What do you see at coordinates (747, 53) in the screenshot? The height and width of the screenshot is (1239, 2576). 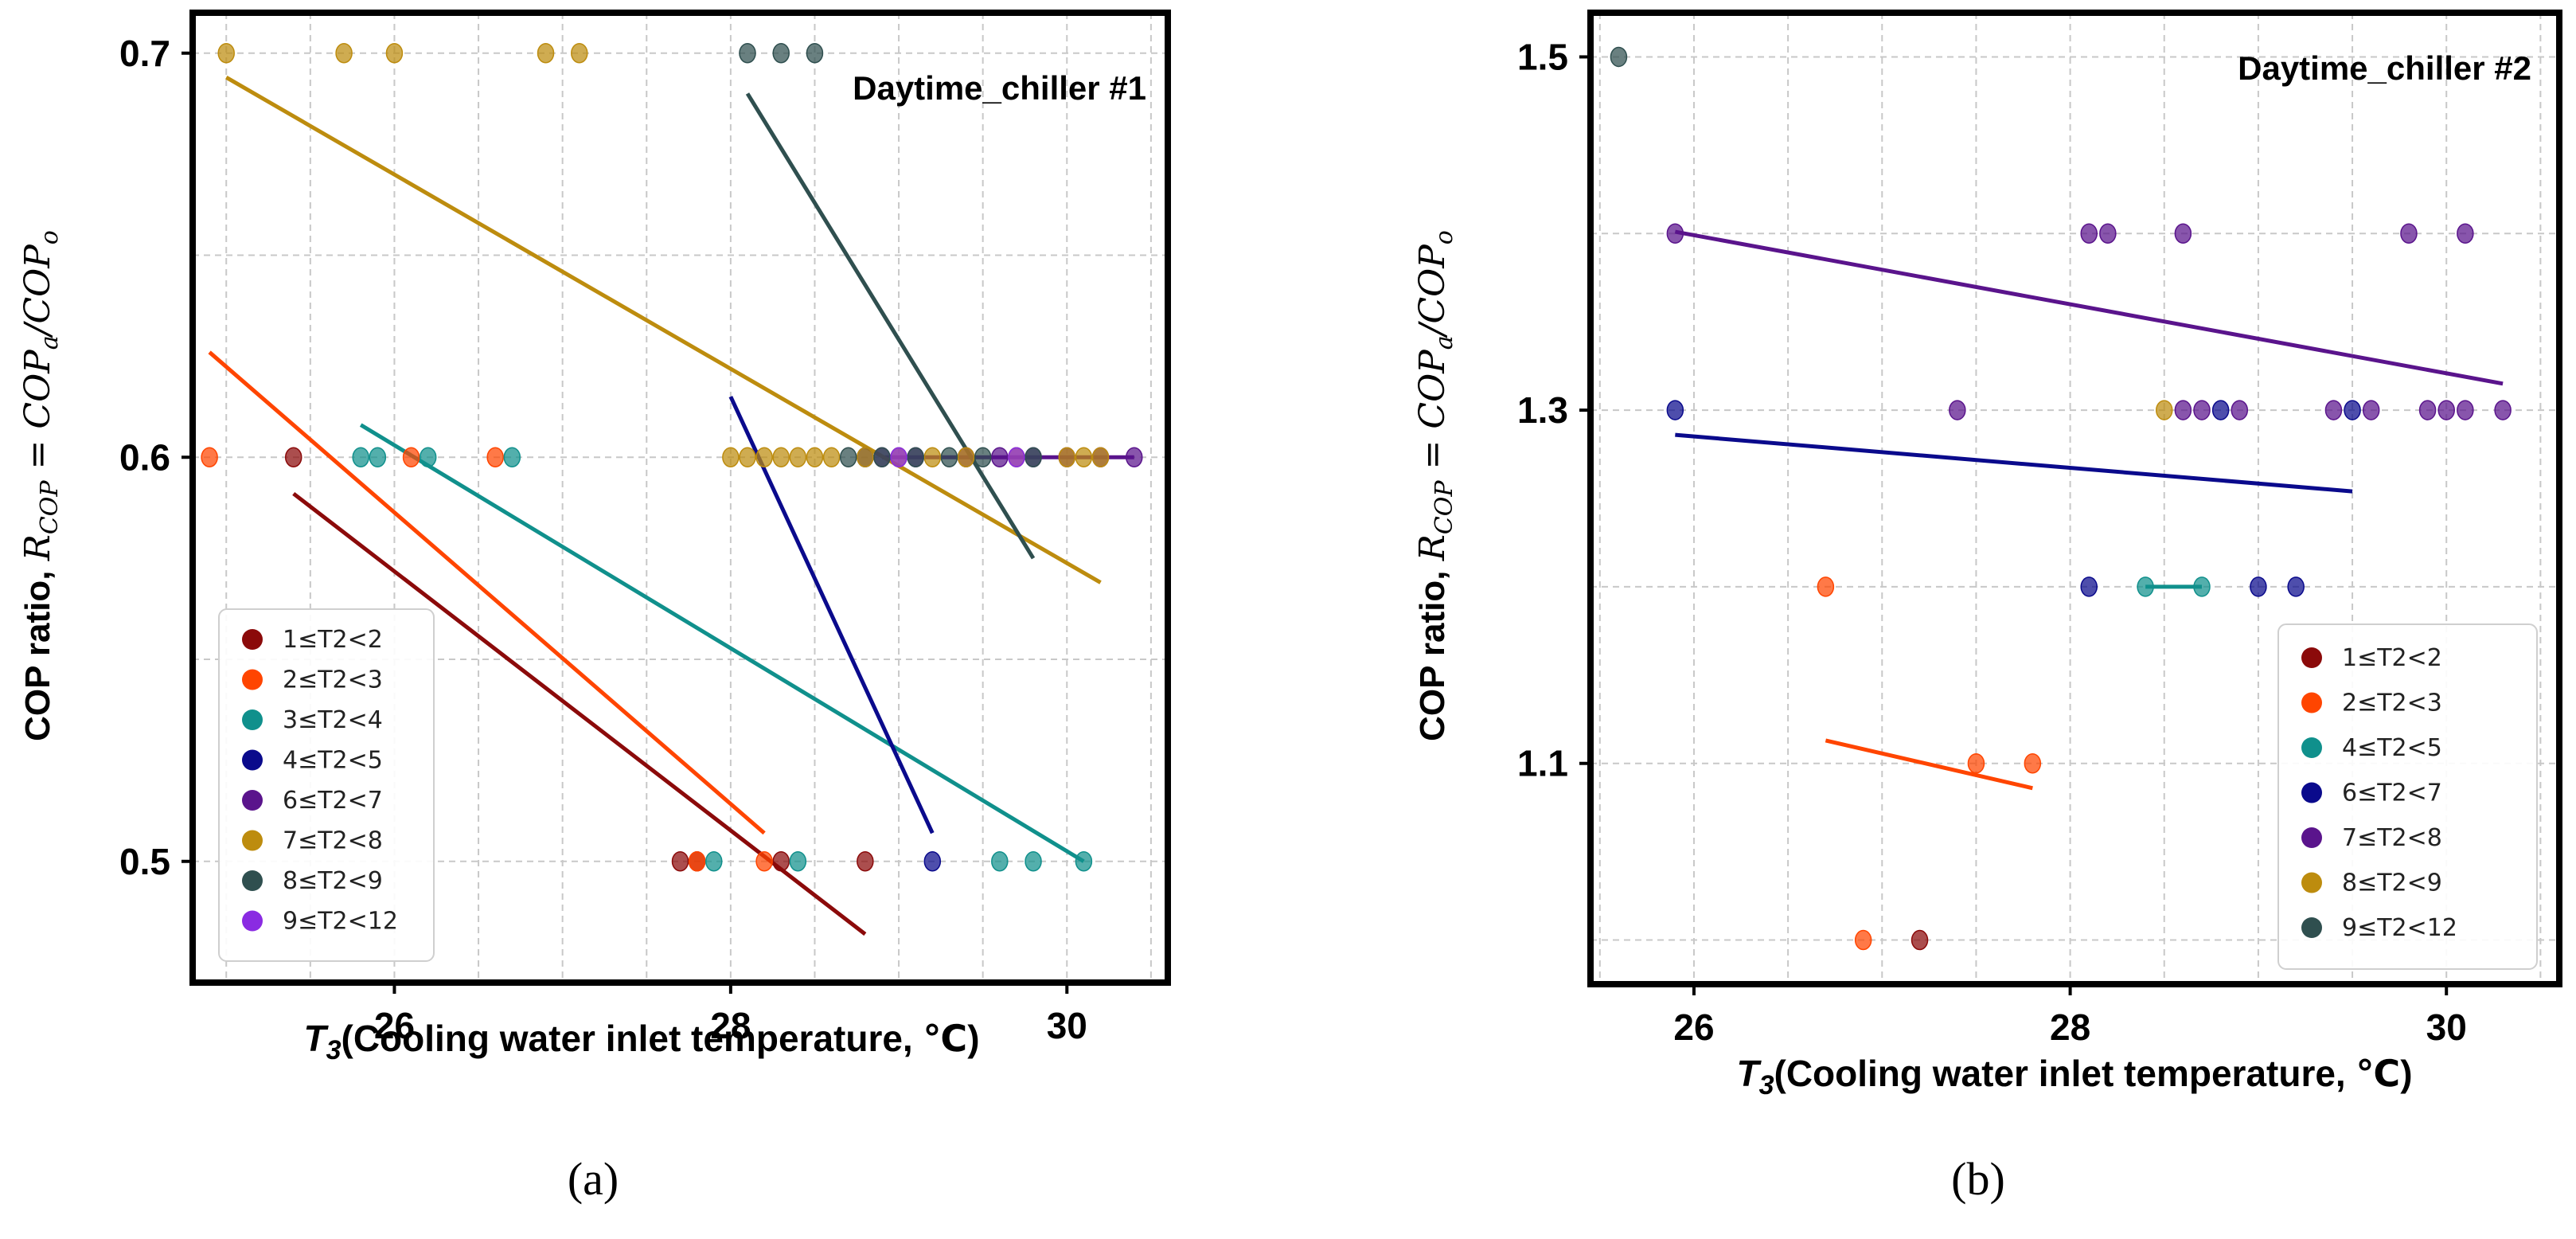 I see `data-point-s6-p0` at bounding box center [747, 53].